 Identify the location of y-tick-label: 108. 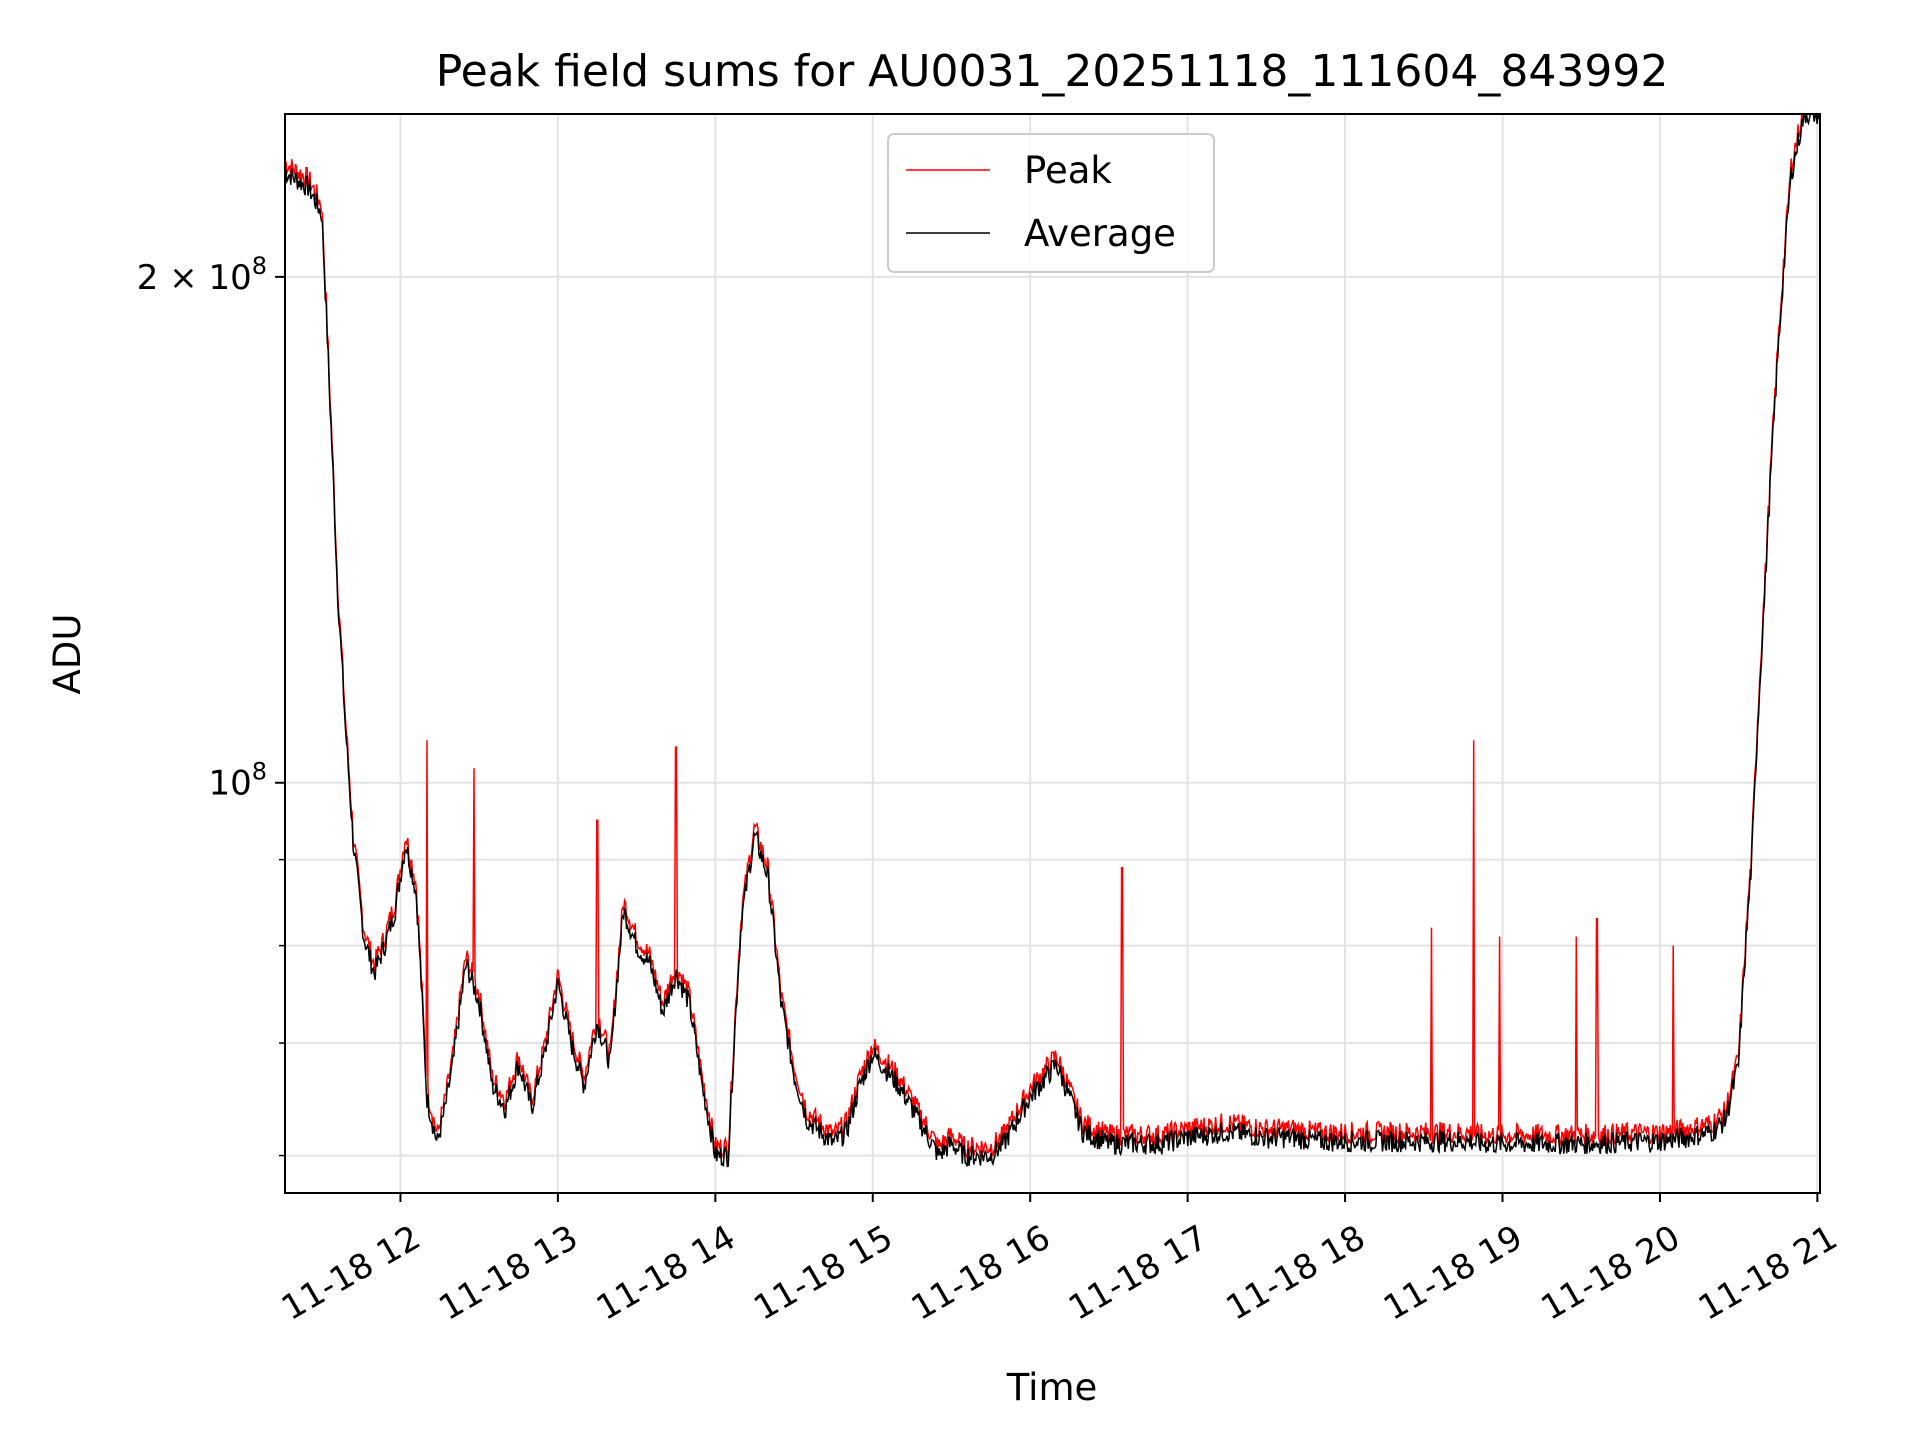
(237, 781).